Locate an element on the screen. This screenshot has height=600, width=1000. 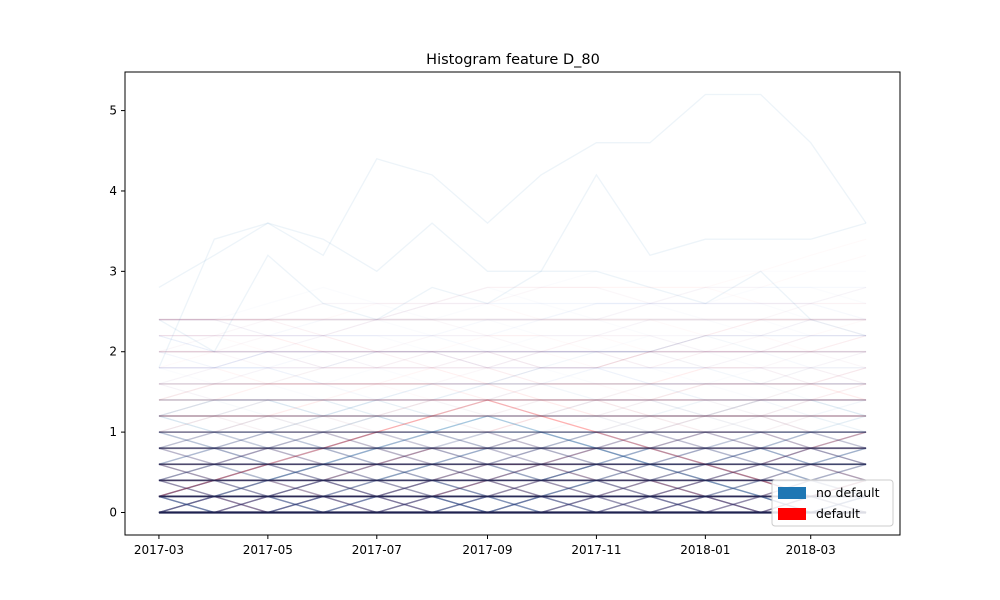
x-tick-label: 2018-01 is located at coordinates (705, 550).